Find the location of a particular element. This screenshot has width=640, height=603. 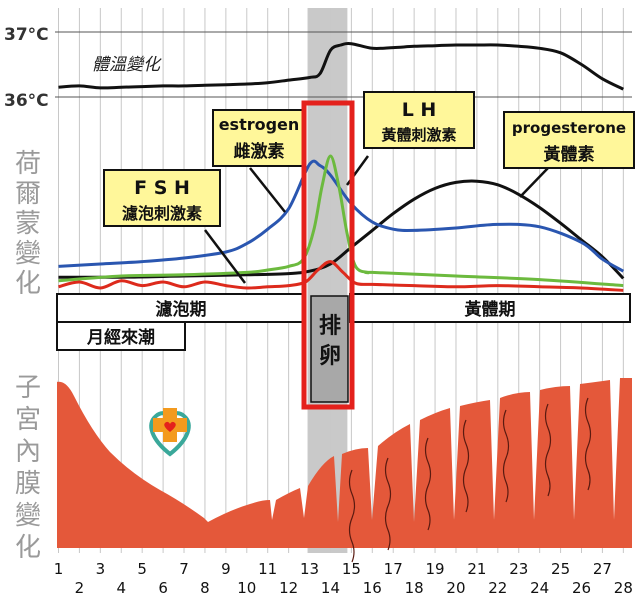

luteal-phase-bar is located at coordinates (490, 308).